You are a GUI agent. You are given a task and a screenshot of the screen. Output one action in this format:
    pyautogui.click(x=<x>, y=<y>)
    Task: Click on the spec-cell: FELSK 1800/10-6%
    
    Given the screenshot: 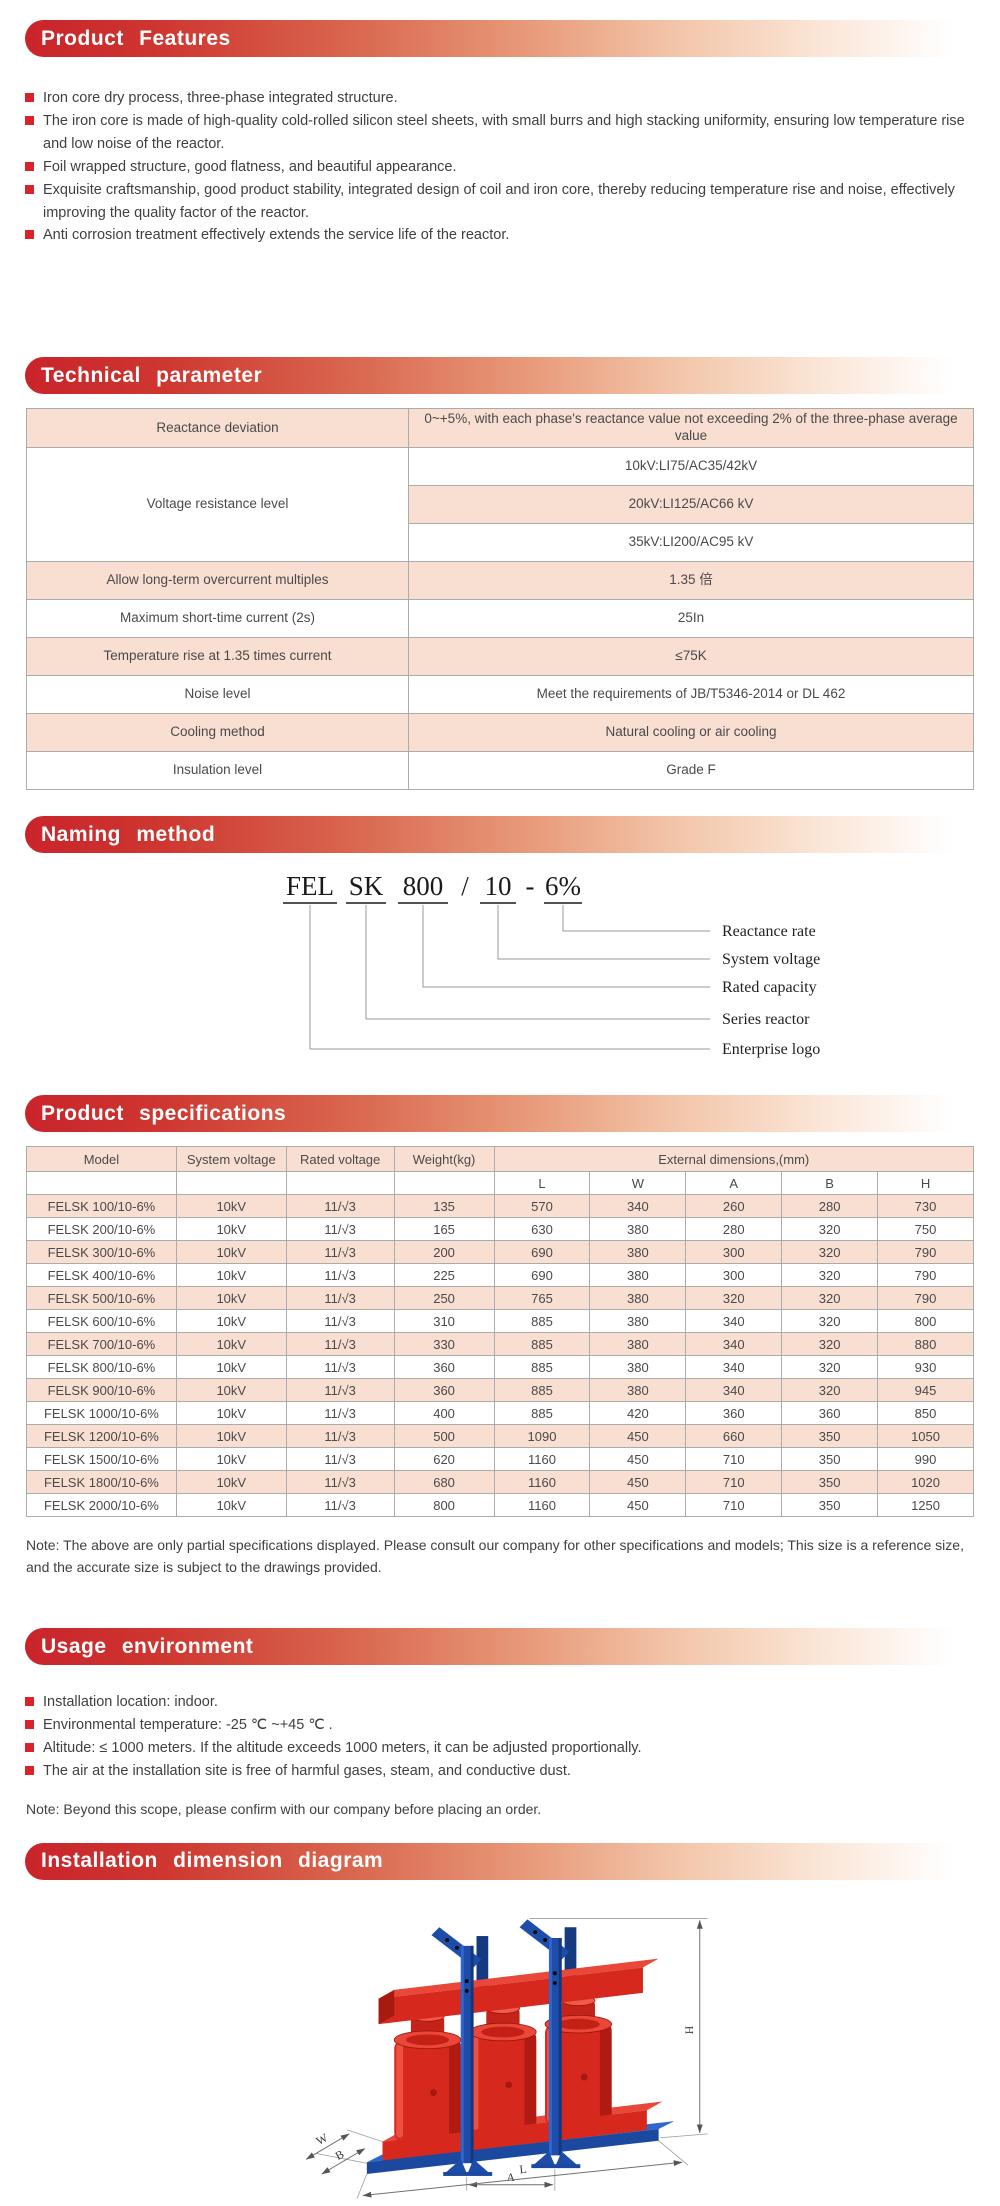 What is the action you would take?
    pyautogui.click(x=101, y=1482)
    